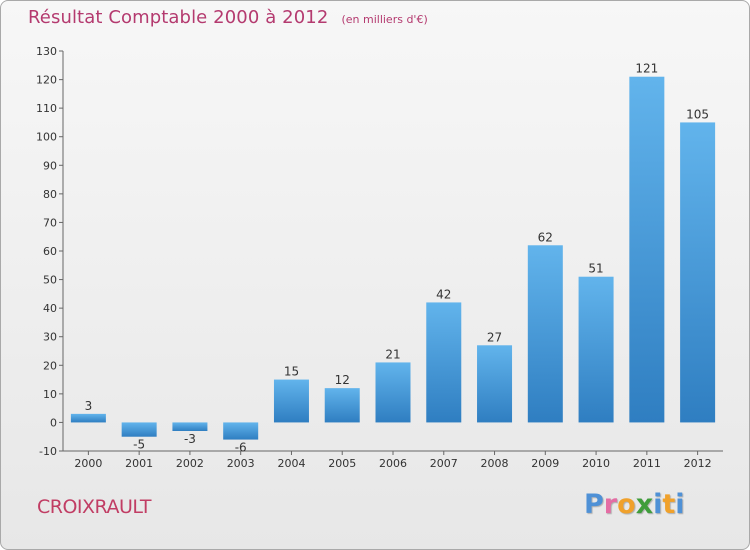  Describe the element at coordinates (444, 362) in the screenshot. I see `bar-2007` at that location.